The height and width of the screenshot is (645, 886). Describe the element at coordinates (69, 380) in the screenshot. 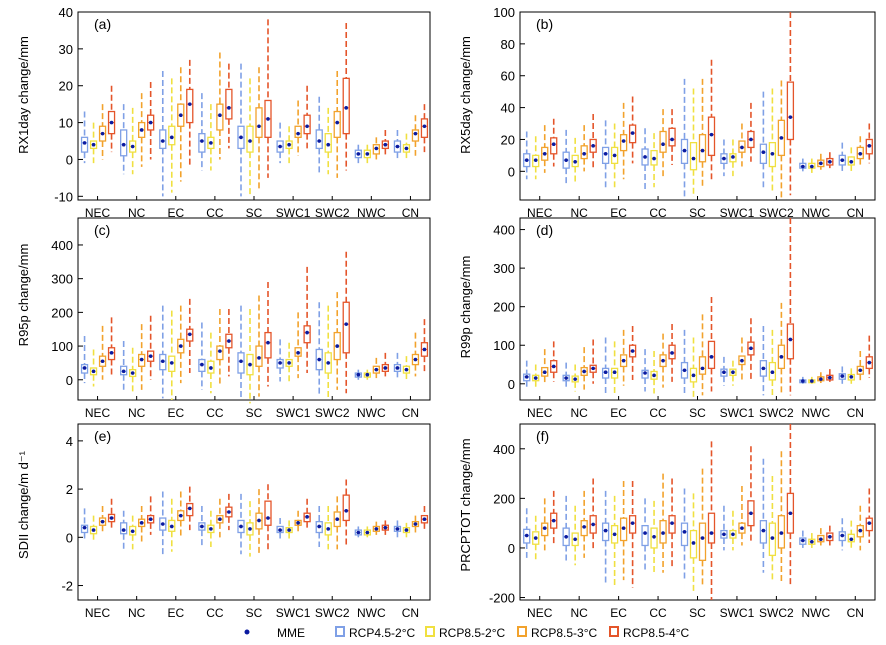

I see `y-tick-label: 0` at that location.